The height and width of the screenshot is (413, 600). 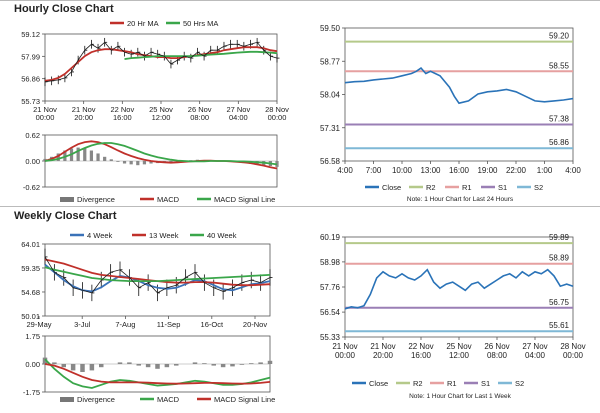 What do you see at coordinates (30, 79) in the screenshot?
I see `y-tick-label: 56.86` at bounding box center [30, 79].